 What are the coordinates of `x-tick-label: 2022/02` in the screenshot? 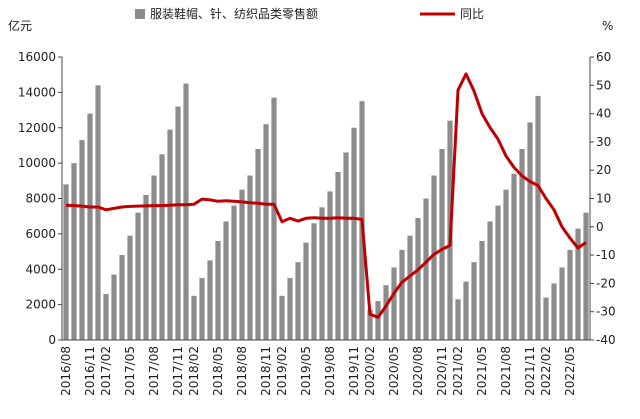 It's located at (546, 371).